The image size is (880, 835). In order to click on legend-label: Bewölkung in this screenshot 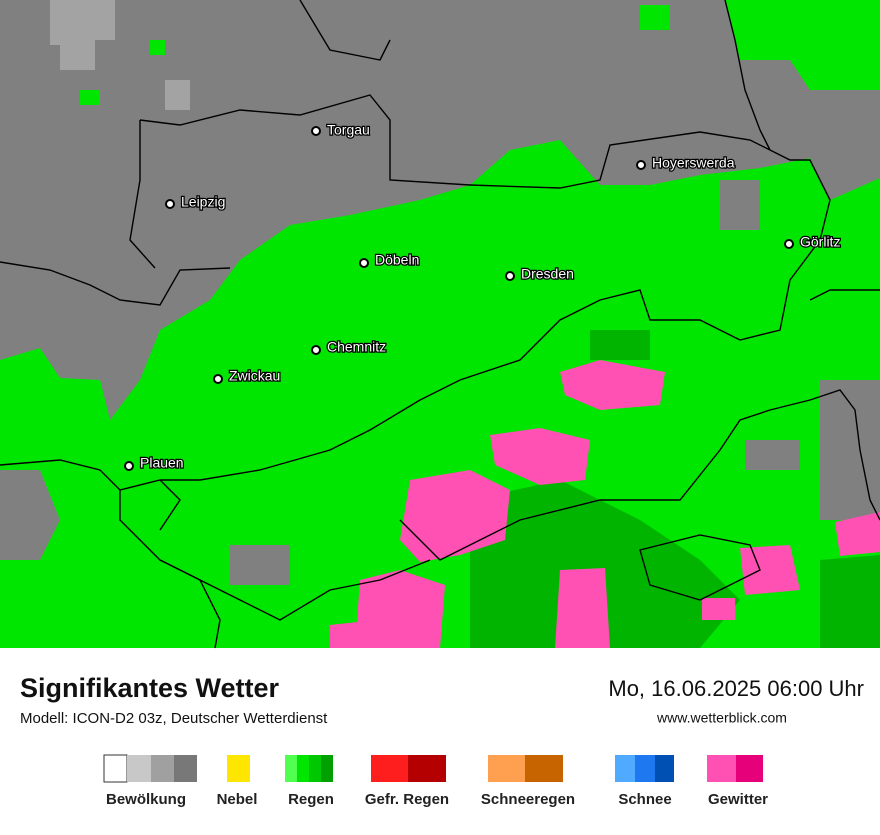, I will do `click(146, 799)`.